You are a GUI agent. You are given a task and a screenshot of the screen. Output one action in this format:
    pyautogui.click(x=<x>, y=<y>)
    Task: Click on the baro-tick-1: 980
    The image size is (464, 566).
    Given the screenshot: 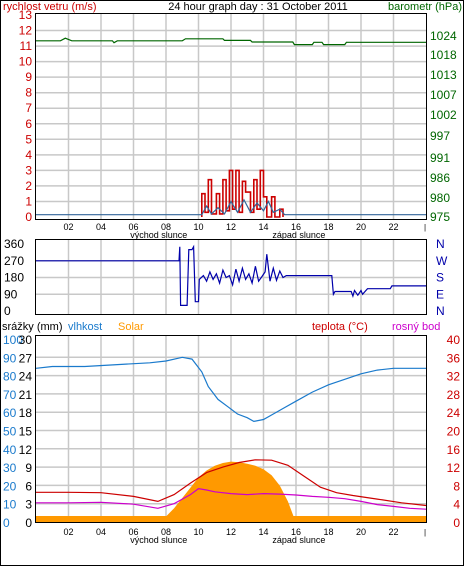 What is the action you would take?
    pyautogui.click(x=440, y=198)
    